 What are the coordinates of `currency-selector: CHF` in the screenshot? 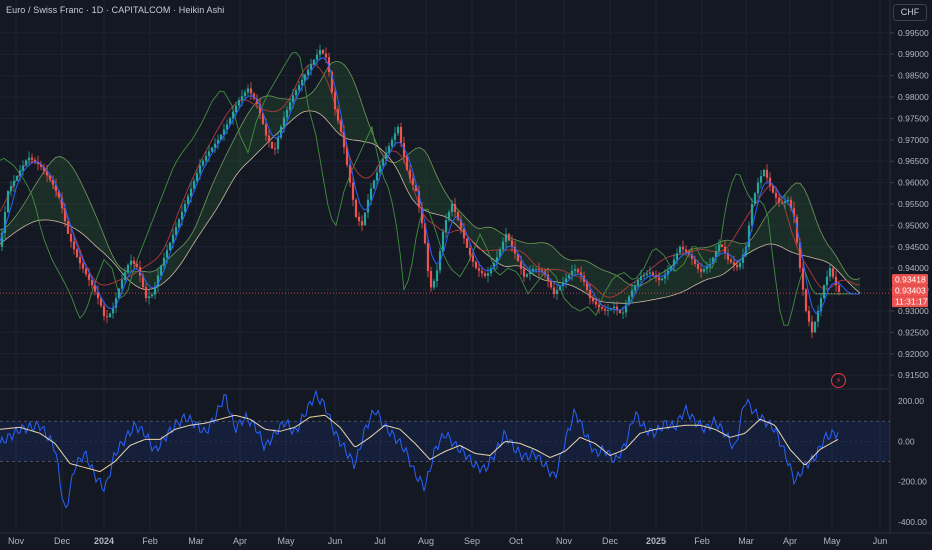 It's located at (910, 12).